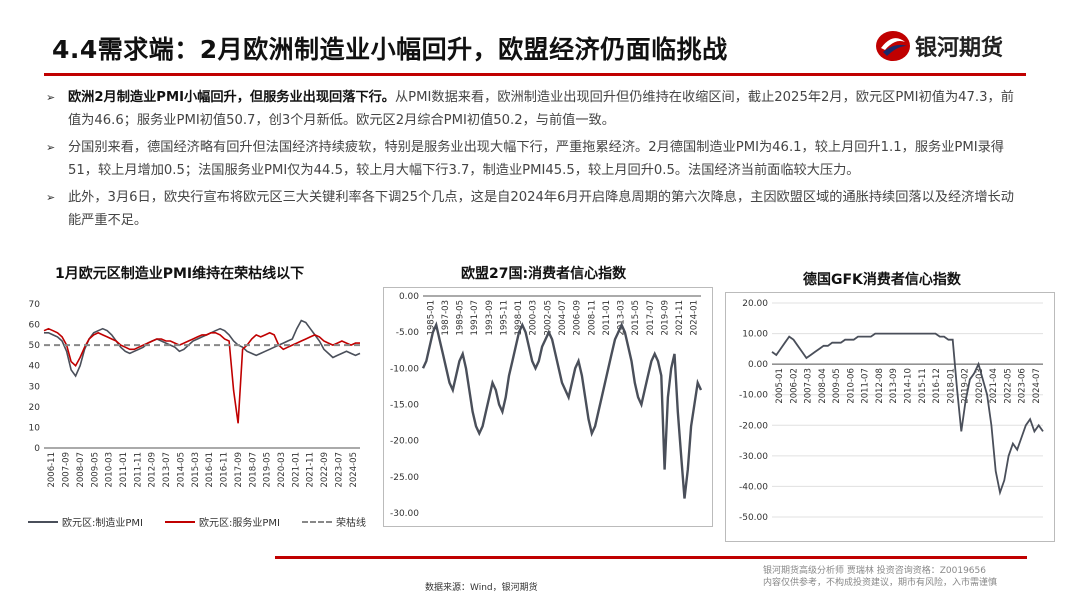 This screenshot has height=608, width=1080. Describe the element at coordinates (52, 470) in the screenshot. I see `x-tick-label: 2006-11` at that location.